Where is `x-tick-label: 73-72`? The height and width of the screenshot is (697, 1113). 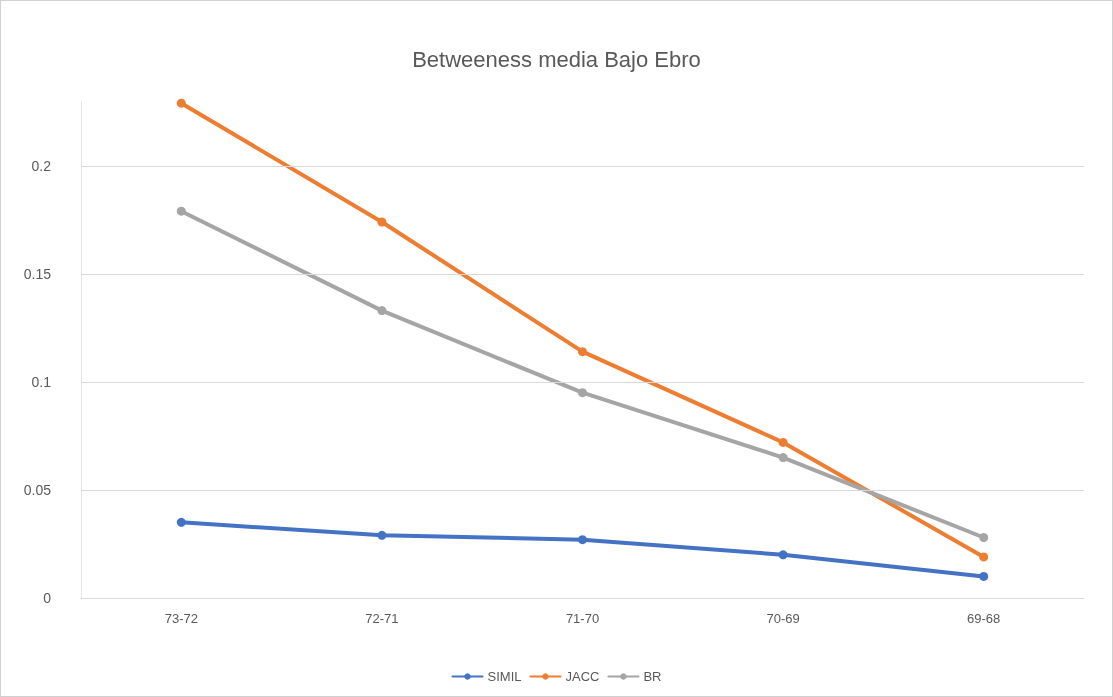
x-tick-label: 73-72 is located at coordinates (181, 618).